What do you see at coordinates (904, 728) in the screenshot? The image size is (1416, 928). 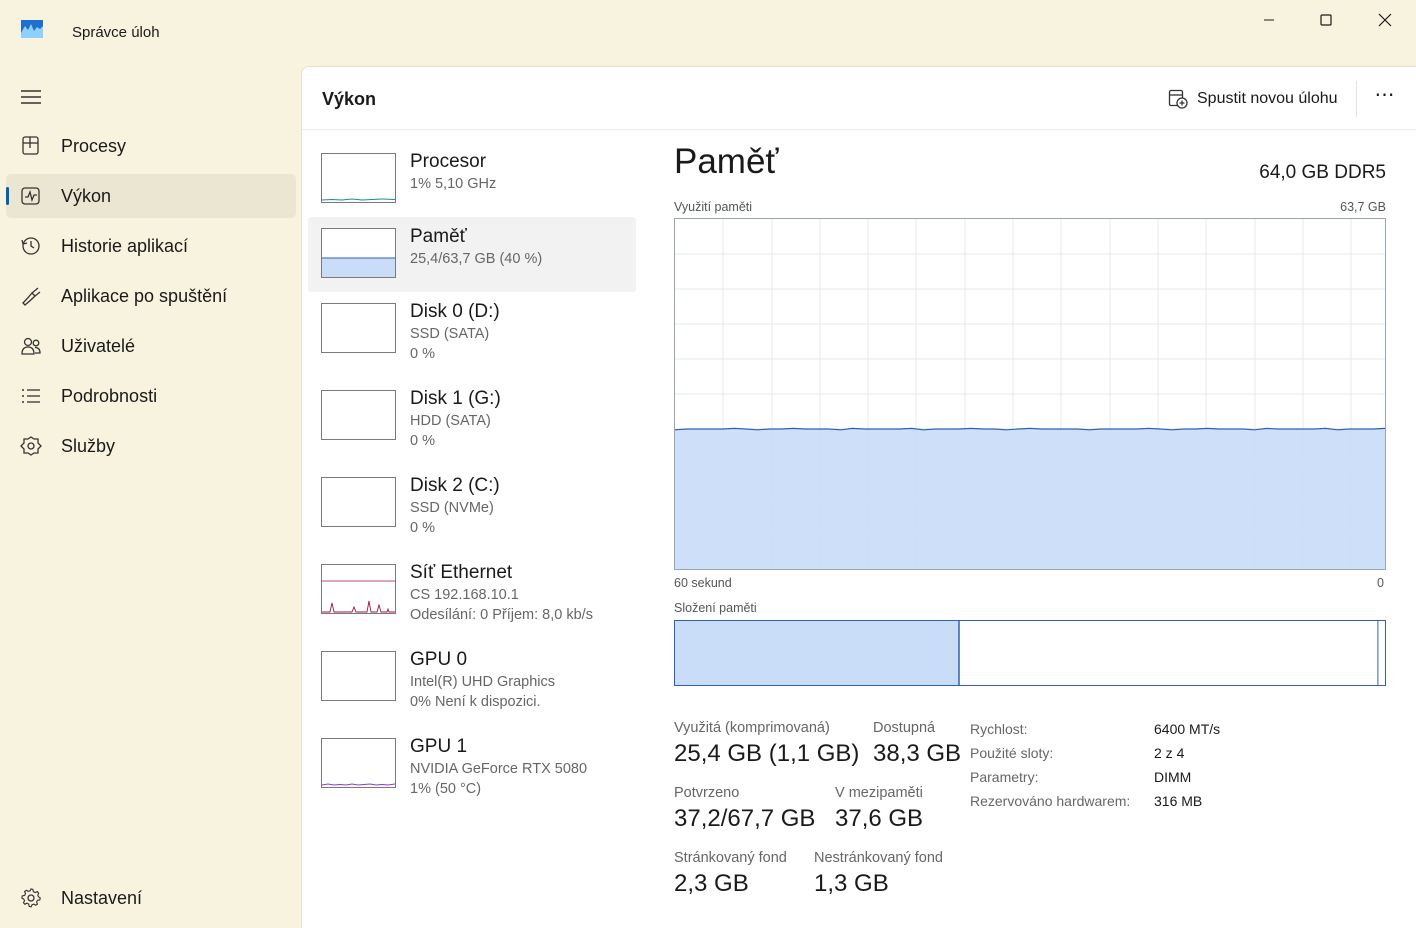 I see `available-label: Dostupná` at bounding box center [904, 728].